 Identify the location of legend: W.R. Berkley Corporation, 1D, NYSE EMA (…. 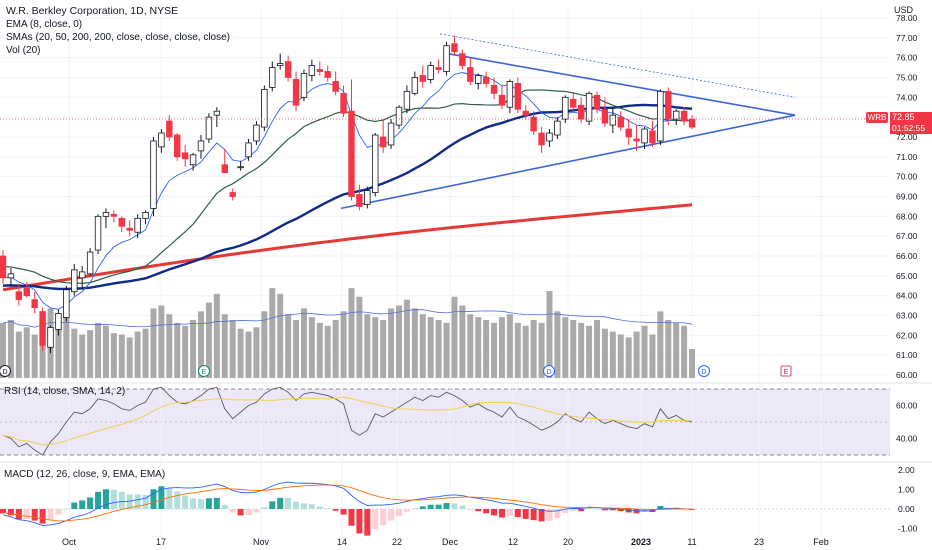
(118, 31).